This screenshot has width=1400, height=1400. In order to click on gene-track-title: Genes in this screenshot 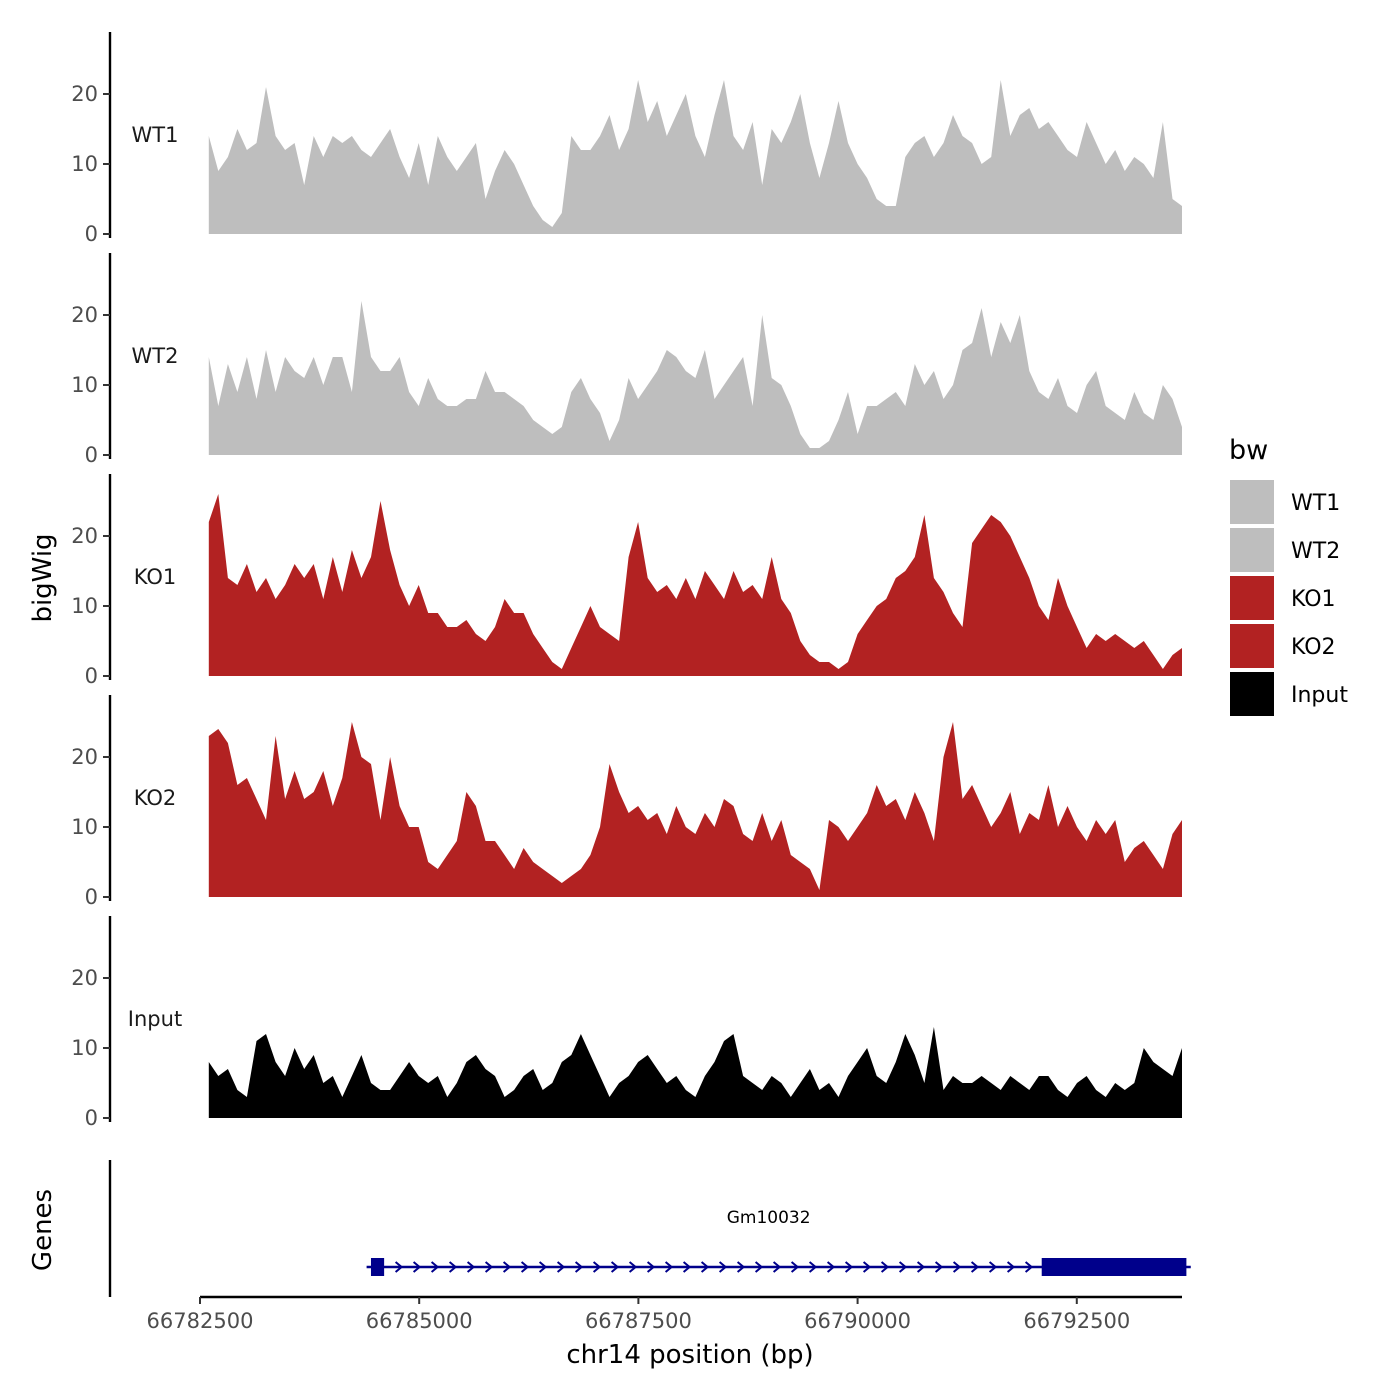, I will do `click(43, 1230)`.